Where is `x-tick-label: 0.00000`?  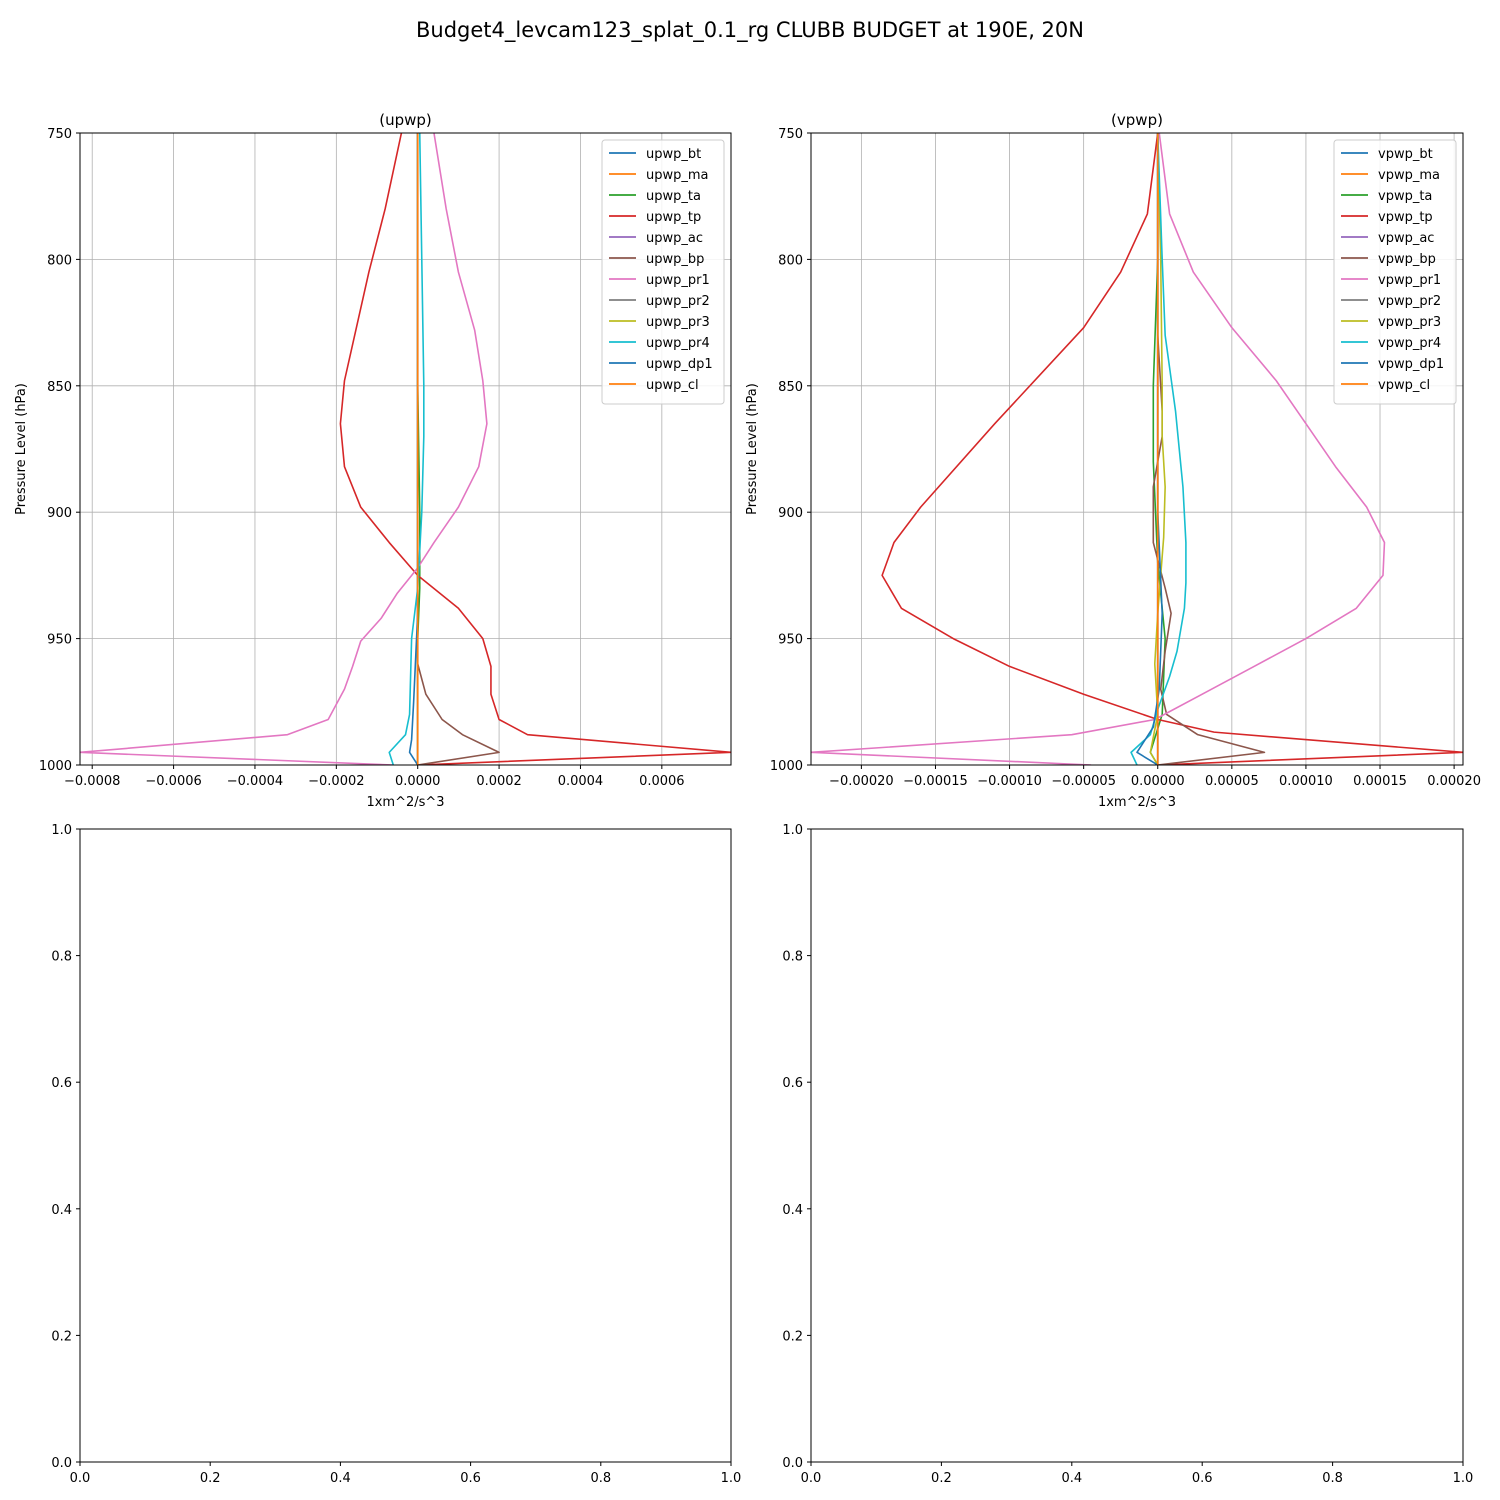 x-tick-label: 0.00000 is located at coordinates (1158, 781).